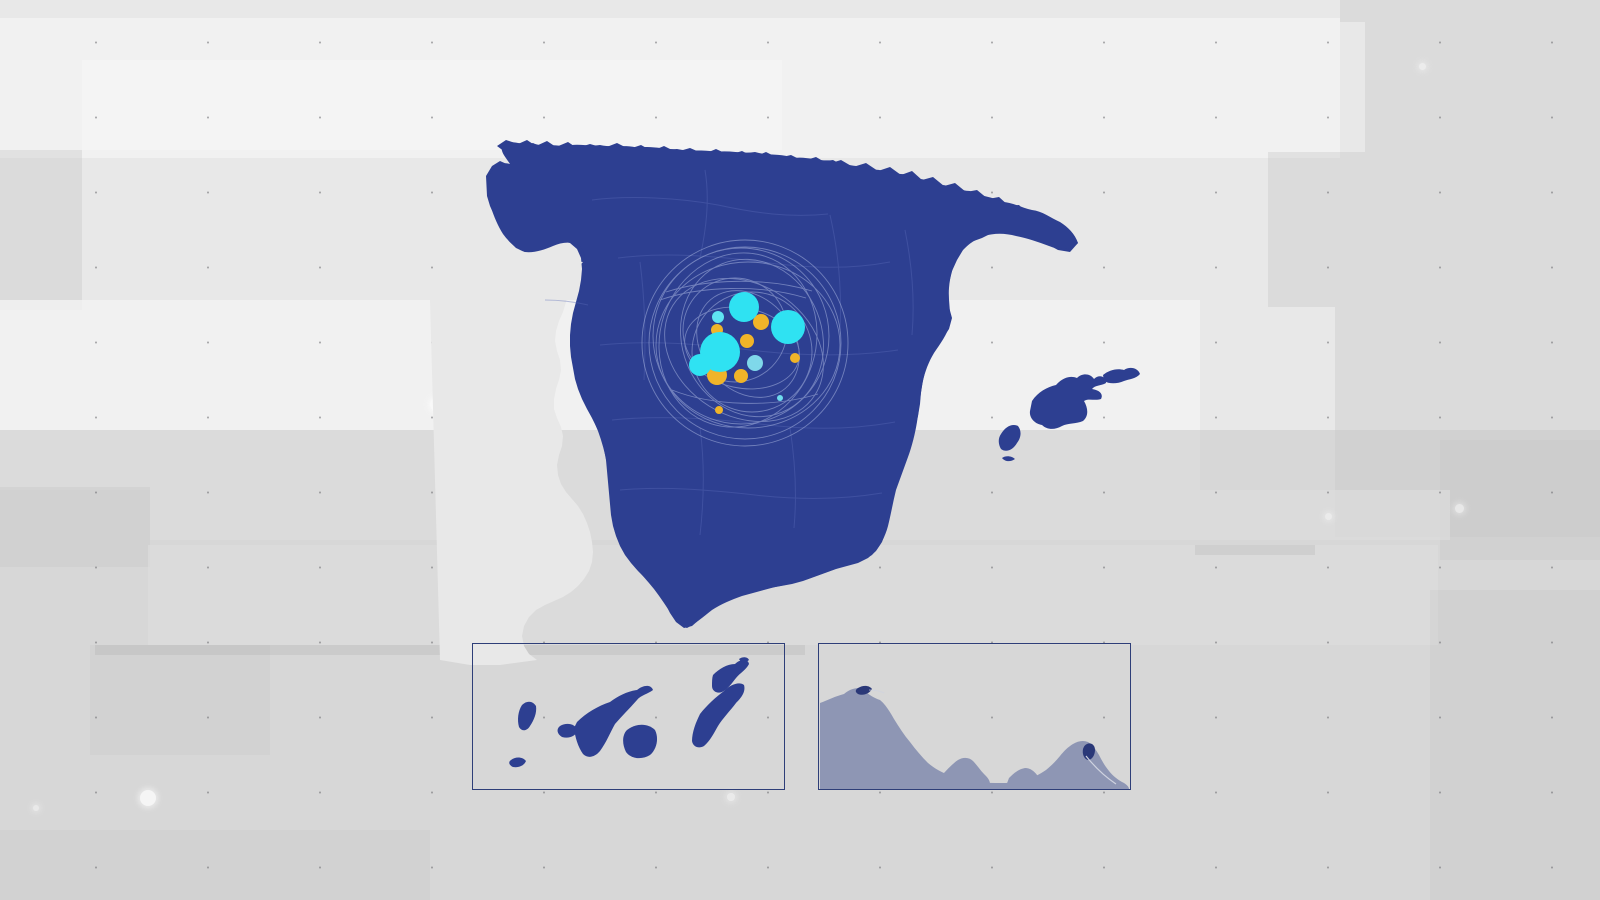  Describe the element at coordinates (1101, 770) in the screenshot. I see `melilla-leader-line` at that location.